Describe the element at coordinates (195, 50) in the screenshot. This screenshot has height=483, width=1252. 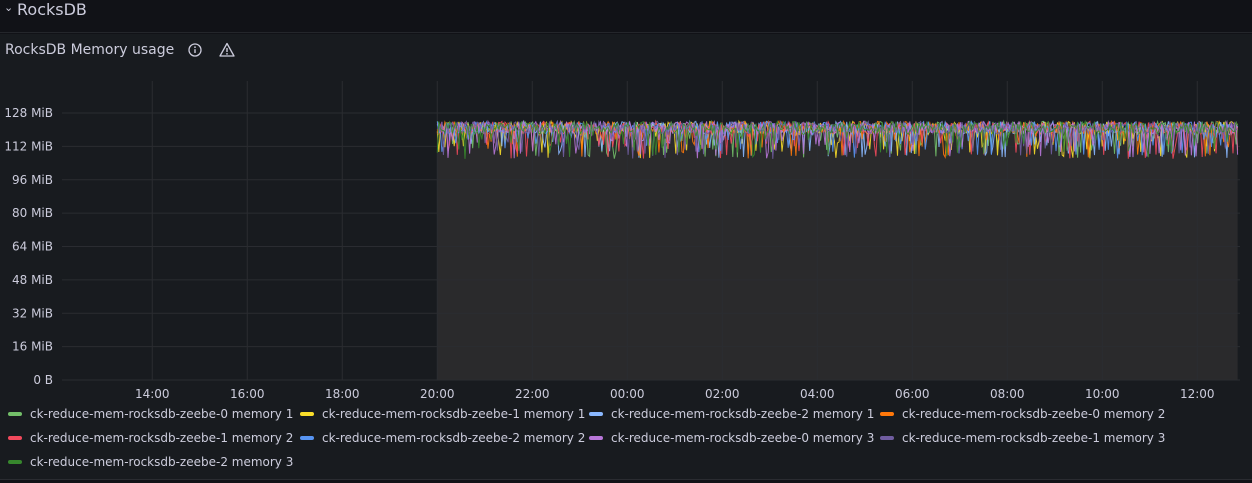
I see `info-icon` at that location.